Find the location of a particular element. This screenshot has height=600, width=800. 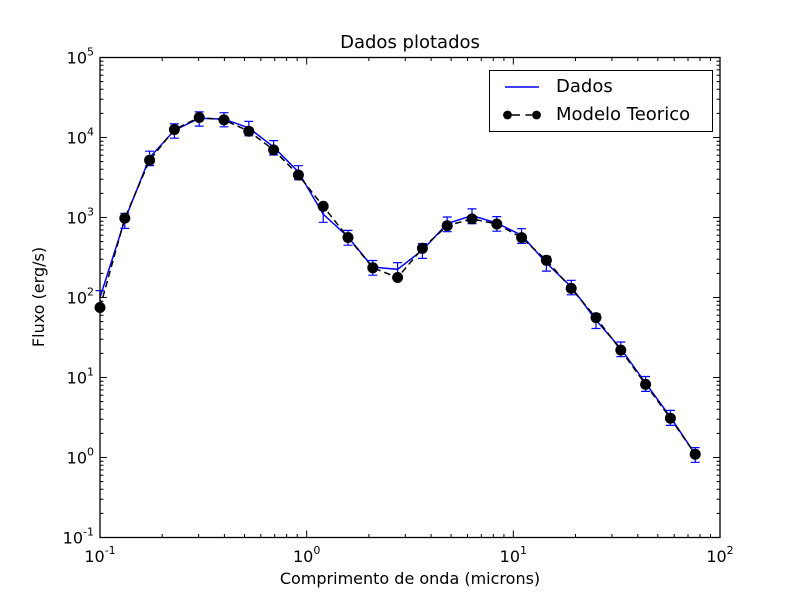

legend-entry-dados: Dados is located at coordinates (601, 87).